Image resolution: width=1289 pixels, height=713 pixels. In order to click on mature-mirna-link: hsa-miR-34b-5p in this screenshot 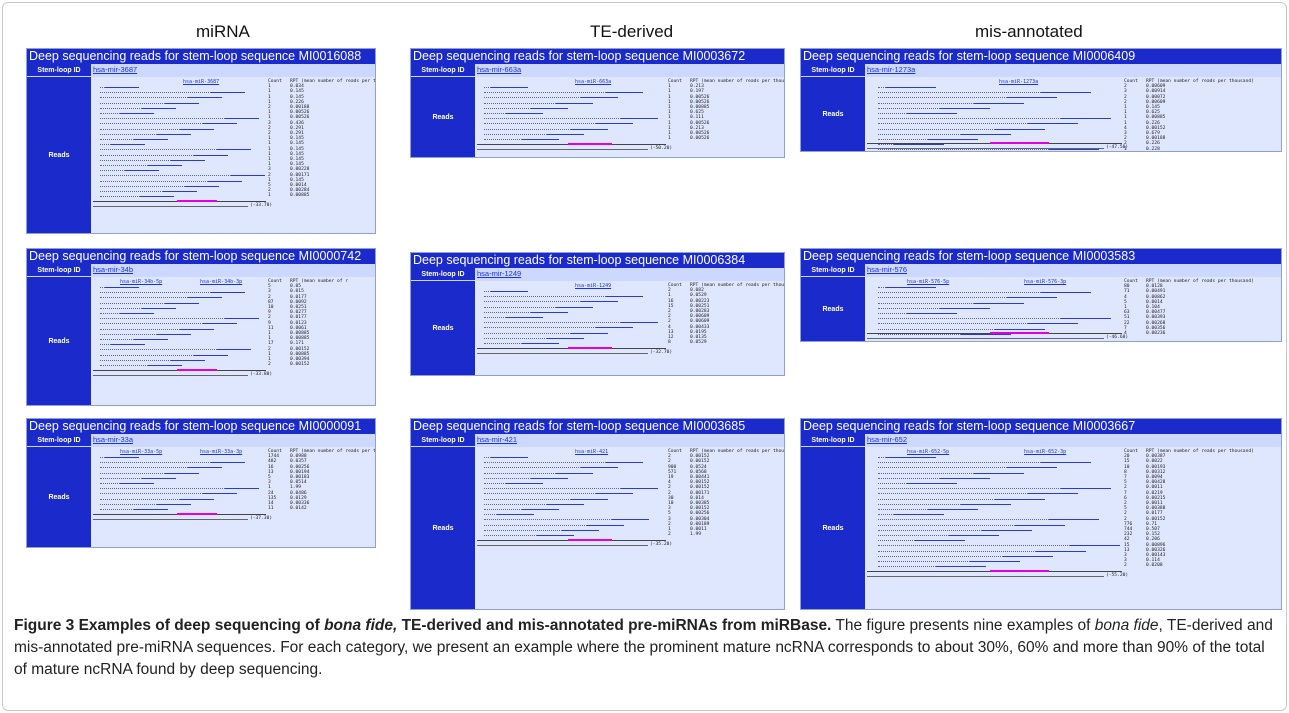, I will do `click(141, 282)`.